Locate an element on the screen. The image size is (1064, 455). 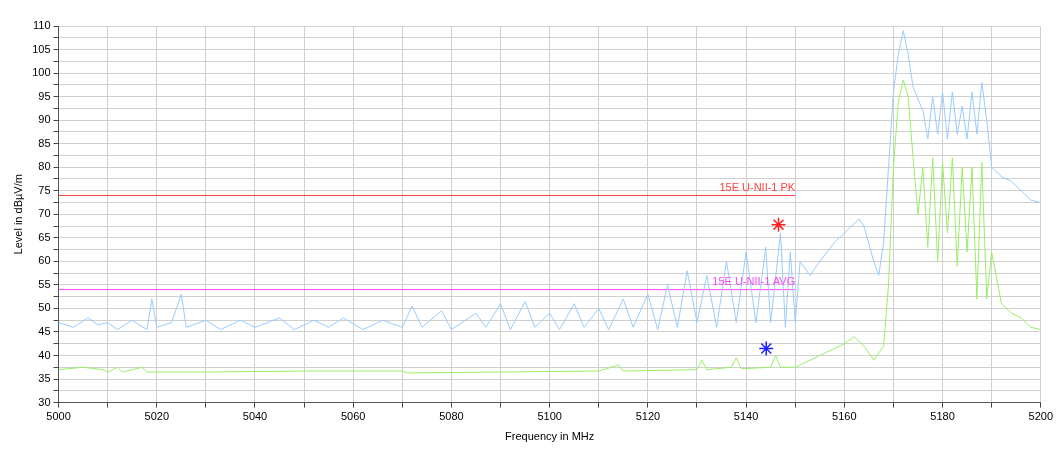
x-tick-label: 5020 is located at coordinates (157, 416).